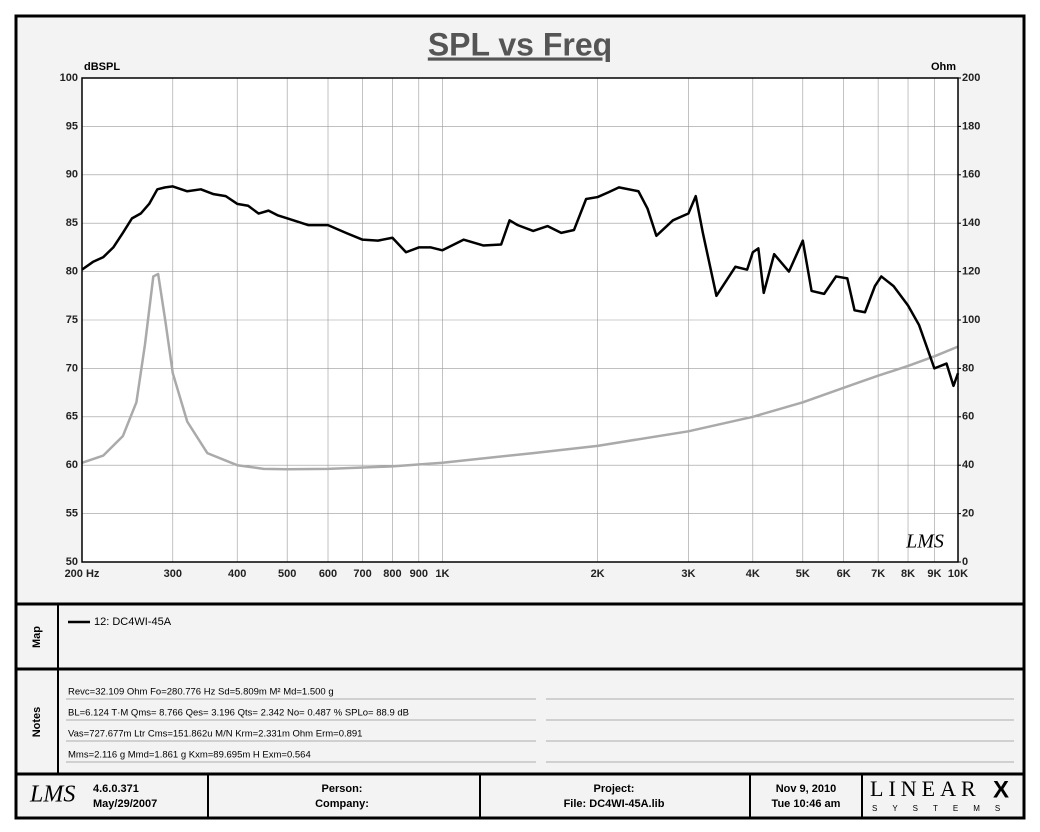 The image size is (1040, 832). What do you see at coordinates (37, 637) in the screenshot?
I see `map-label: Map` at bounding box center [37, 637].